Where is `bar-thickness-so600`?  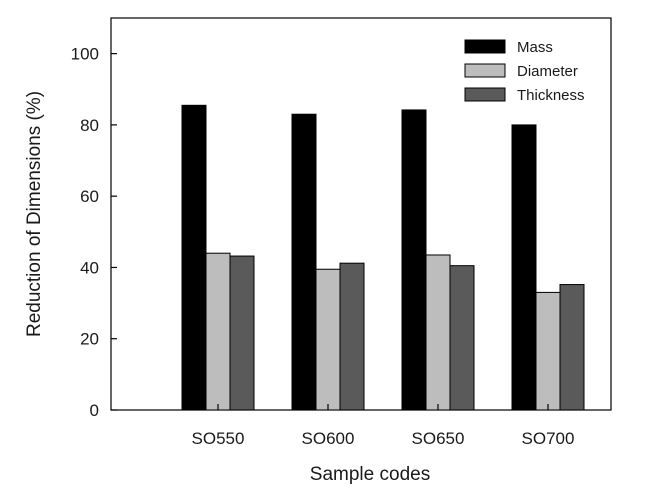
bar-thickness-so600 is located at coordinates (352, 336).